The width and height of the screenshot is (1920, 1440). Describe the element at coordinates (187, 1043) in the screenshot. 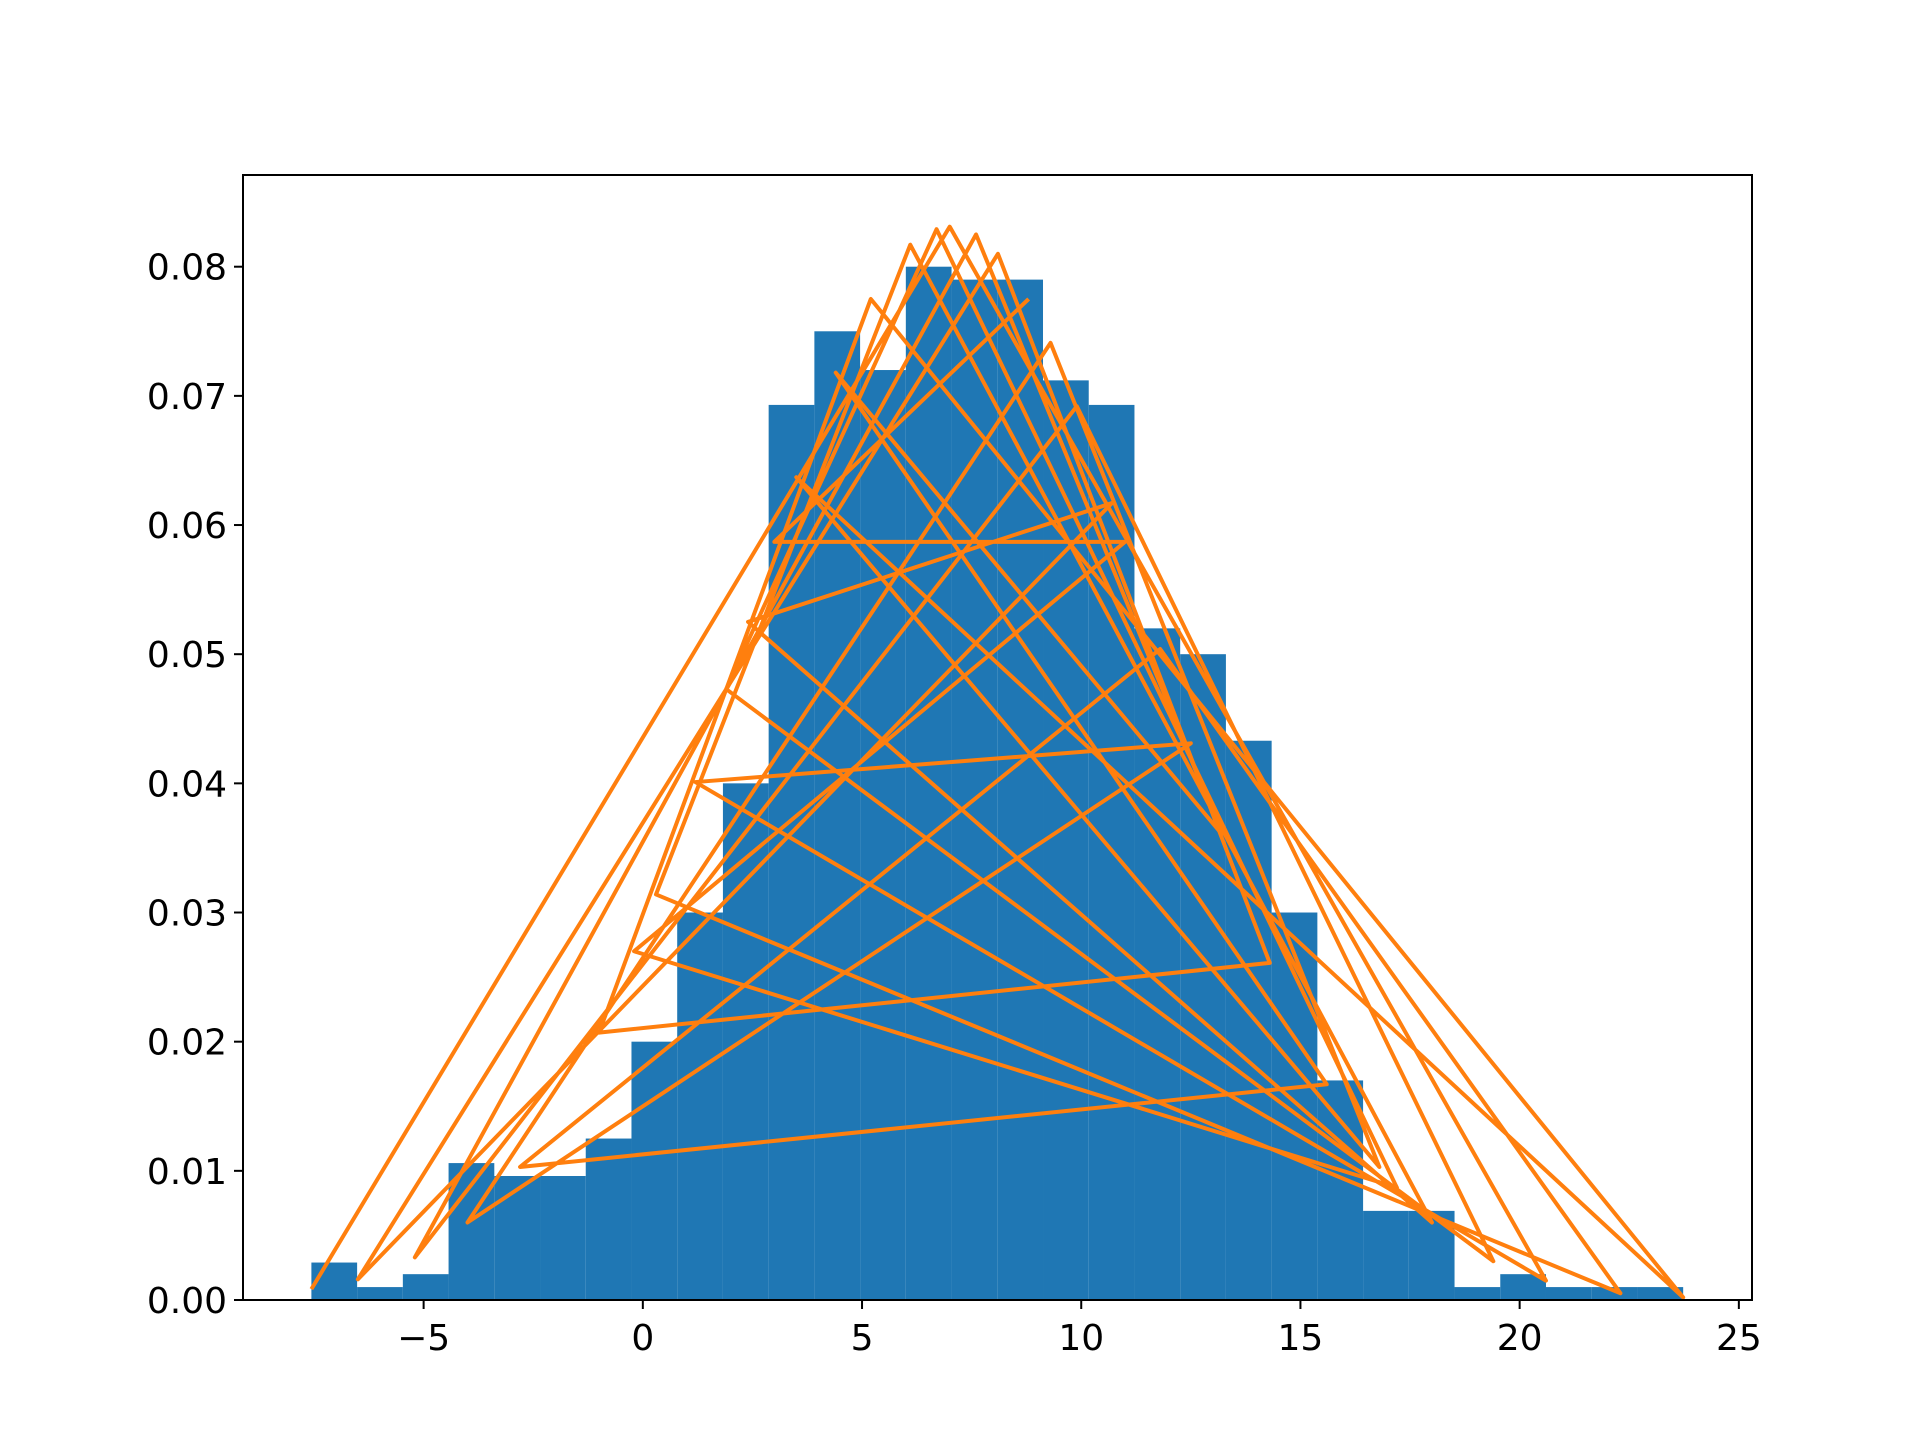

I see `y-tick-label: 0.02` at that location.